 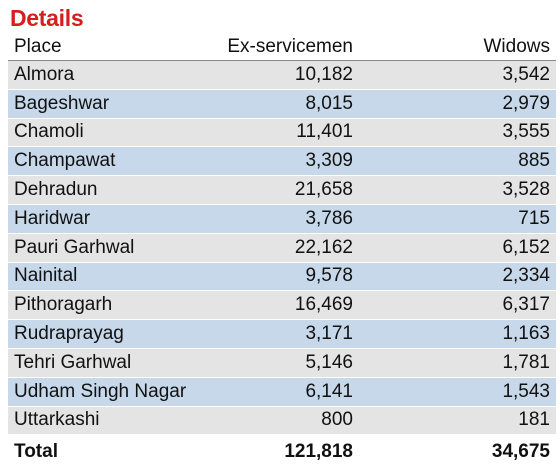 I want to click on cell-place: Bageshwar, so click(x=62, y=103).